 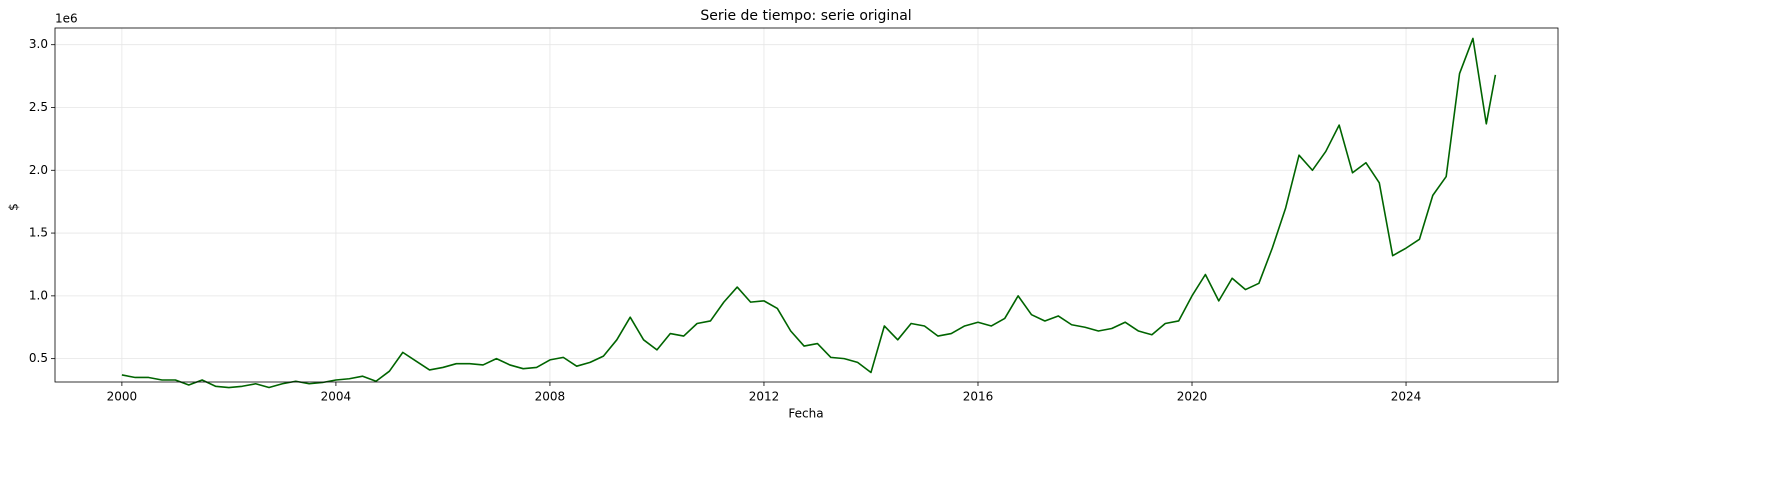 What do you see at coordinates (336, 397) in the screenshot?
I see `x-tick-label: 2004` at bounding box center [336, 397].